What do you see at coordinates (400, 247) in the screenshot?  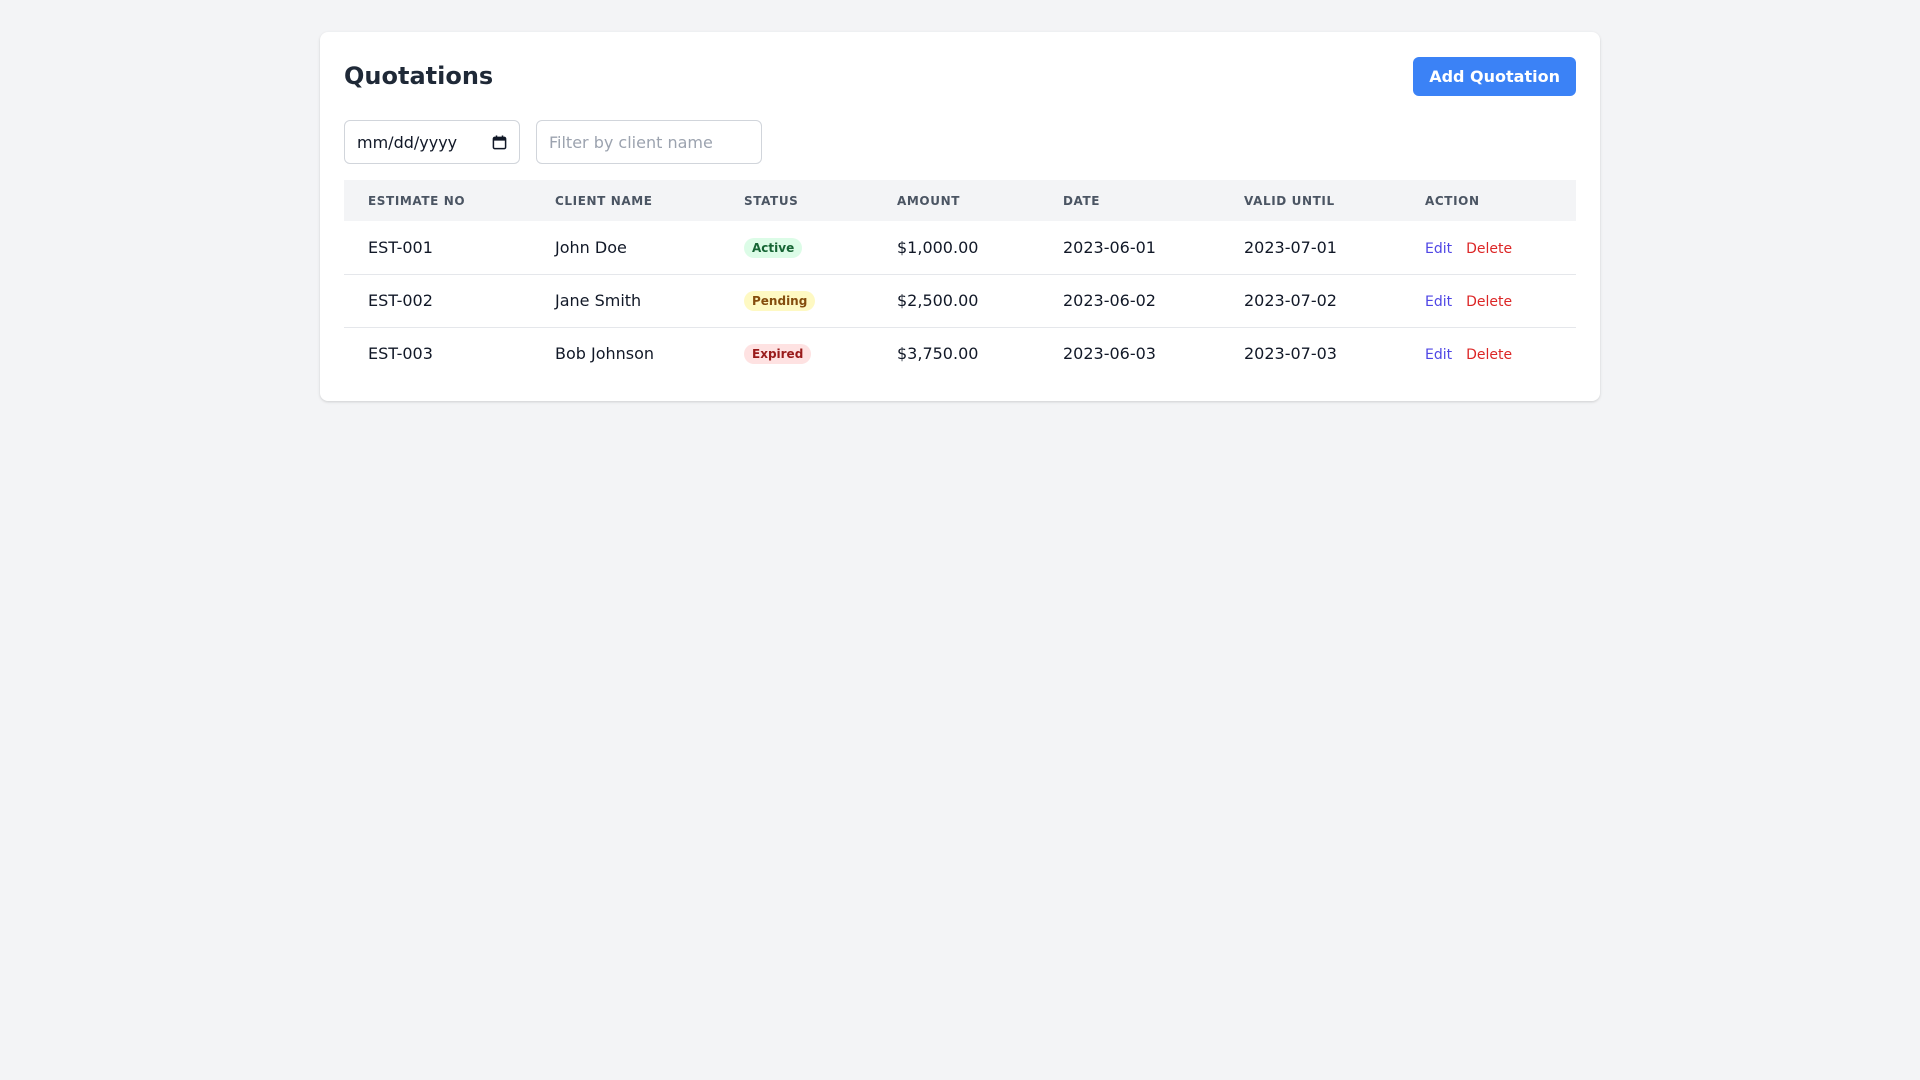 I see `estimate-no-cell: EST-001` at bounding box center [400, 247].